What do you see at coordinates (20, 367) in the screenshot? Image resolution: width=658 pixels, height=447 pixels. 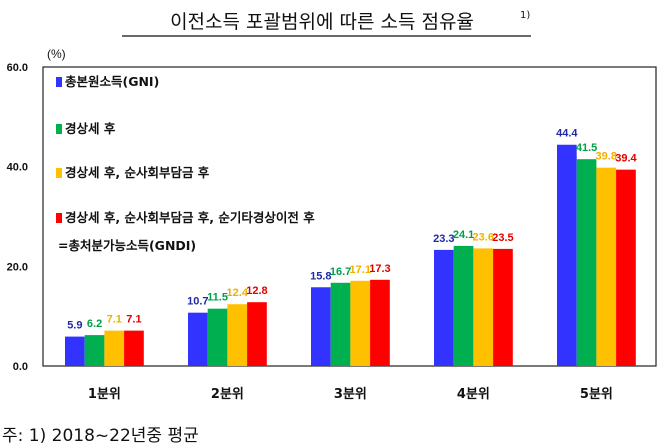 I see `y-tick-label: 0.0` at bounding box center [20, 367].